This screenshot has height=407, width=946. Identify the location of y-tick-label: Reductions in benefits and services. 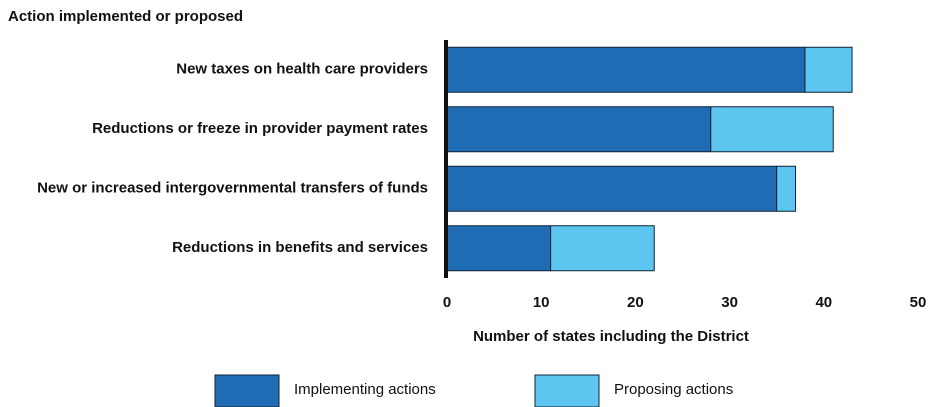
(300, 247).